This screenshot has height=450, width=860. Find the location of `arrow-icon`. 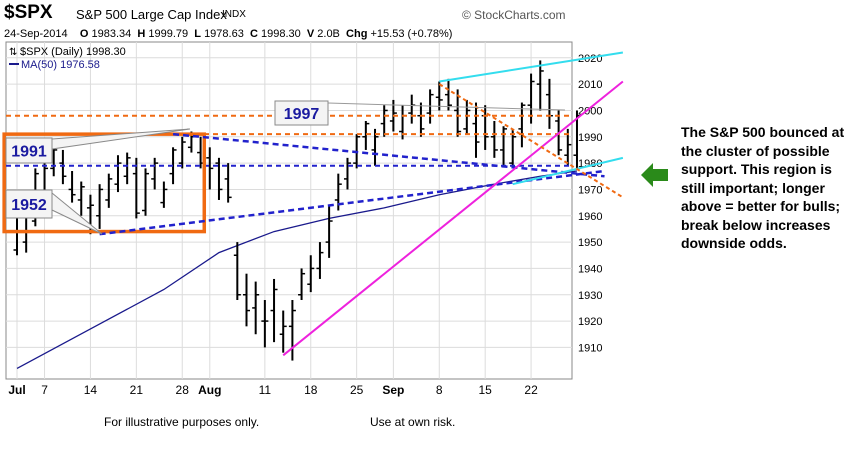

arrow-icon is located at coordinates (654, 175).